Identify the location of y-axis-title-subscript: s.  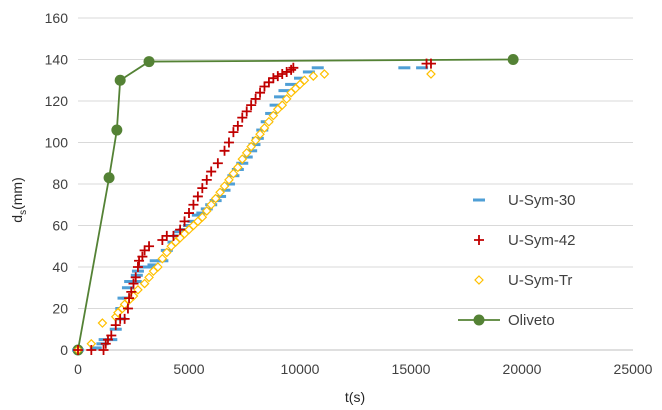
(23, 212).